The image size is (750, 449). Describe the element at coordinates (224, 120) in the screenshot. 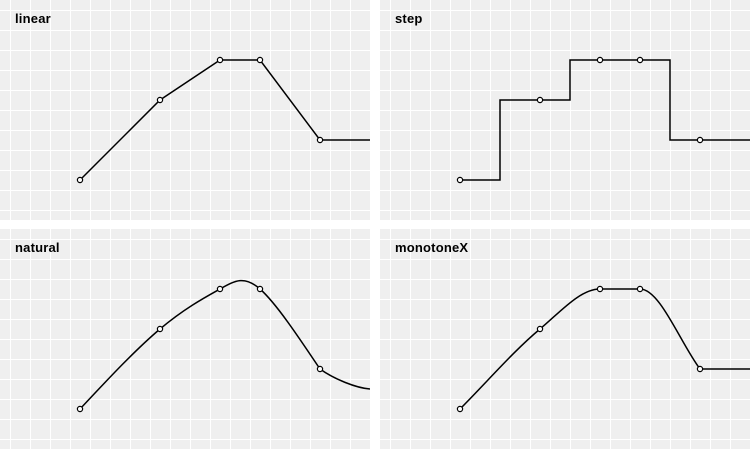

I see `series-line-linear` at that location.